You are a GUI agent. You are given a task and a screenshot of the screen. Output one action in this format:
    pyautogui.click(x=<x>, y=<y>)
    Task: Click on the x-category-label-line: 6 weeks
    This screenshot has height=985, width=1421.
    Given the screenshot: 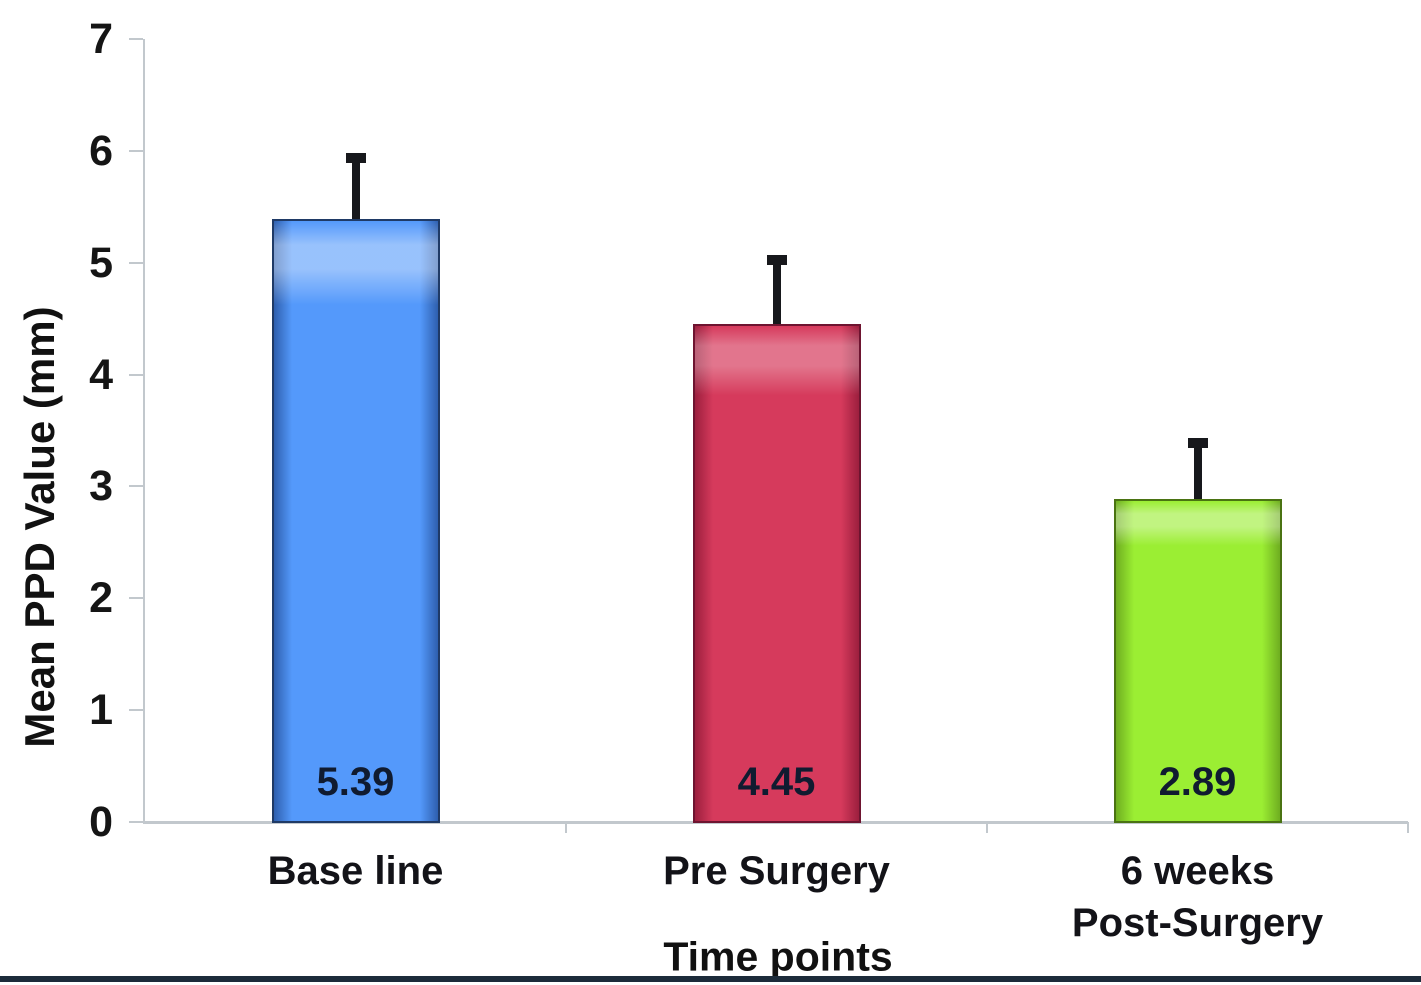 What is the action you would take?
    pyautogui.click(x=1197, y=871)
    